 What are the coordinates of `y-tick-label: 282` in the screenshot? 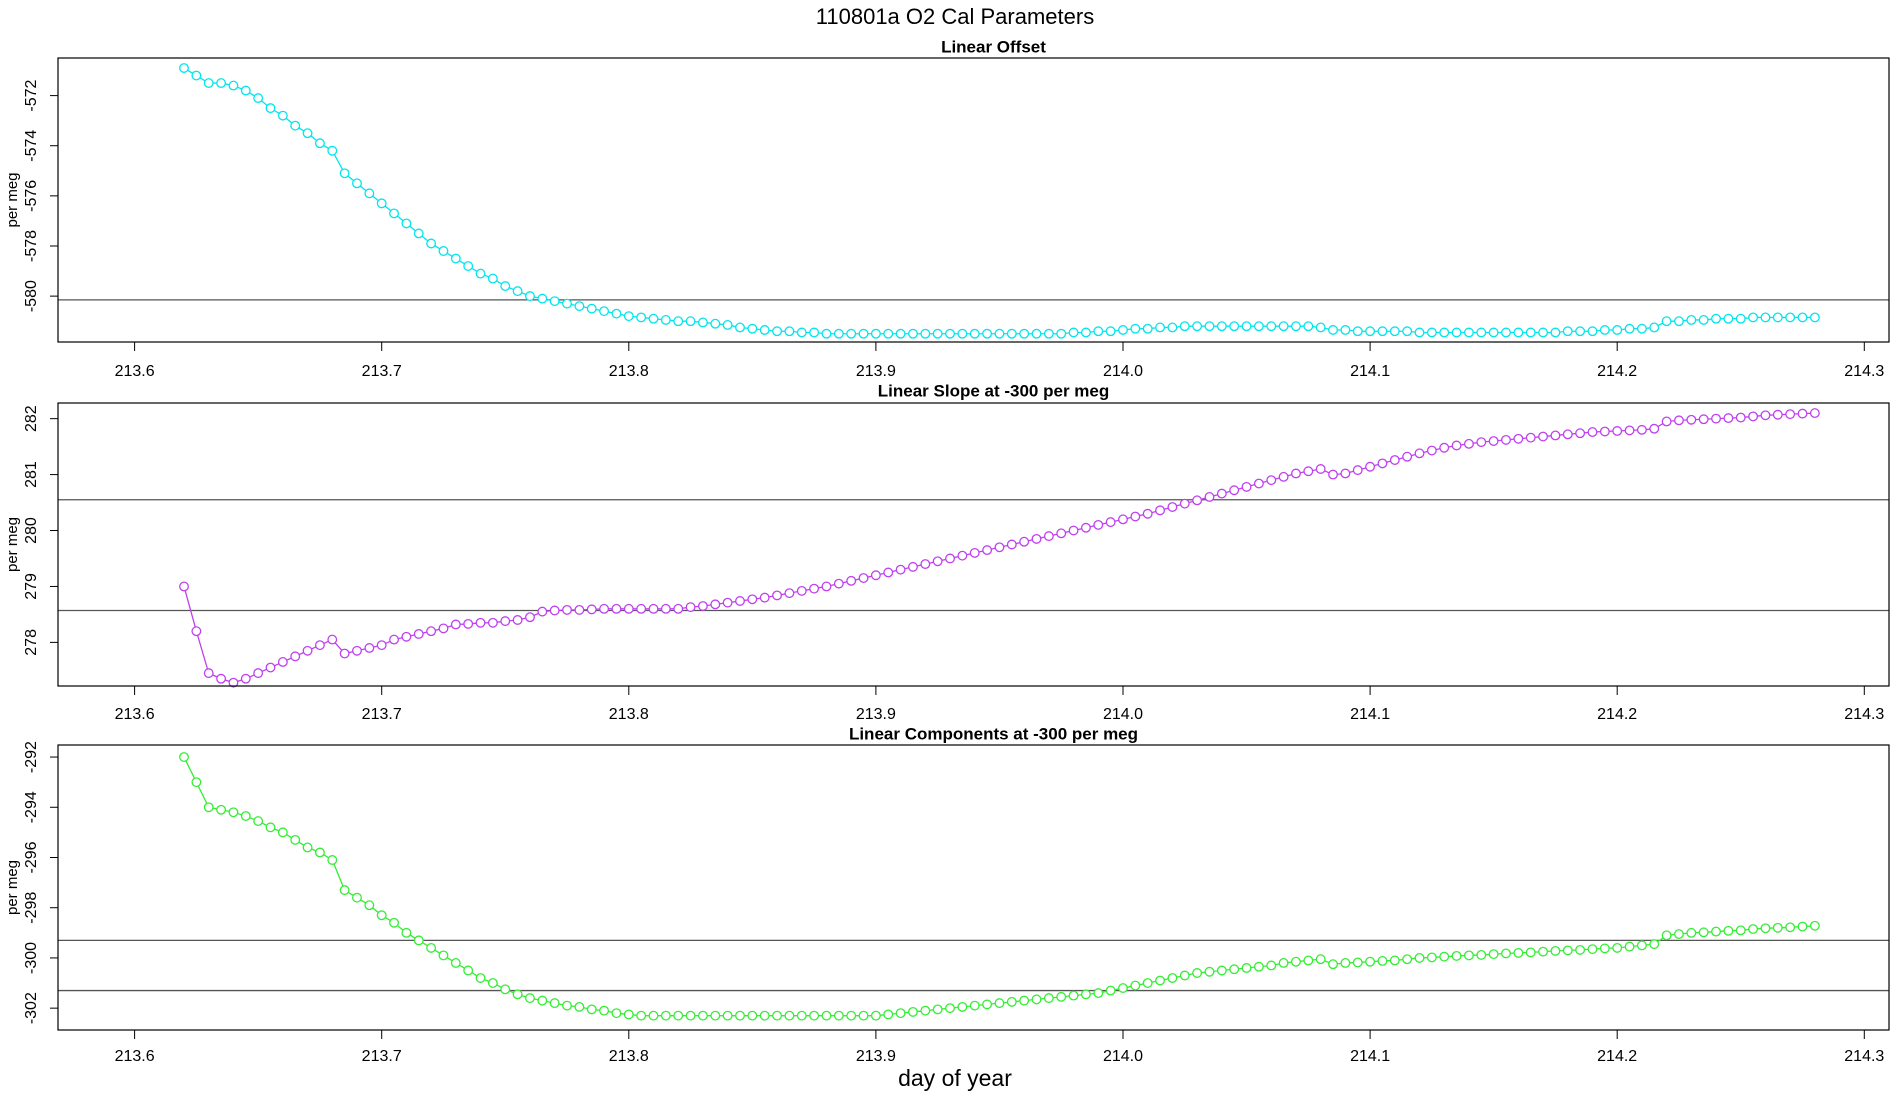 It's located at (31, 418).